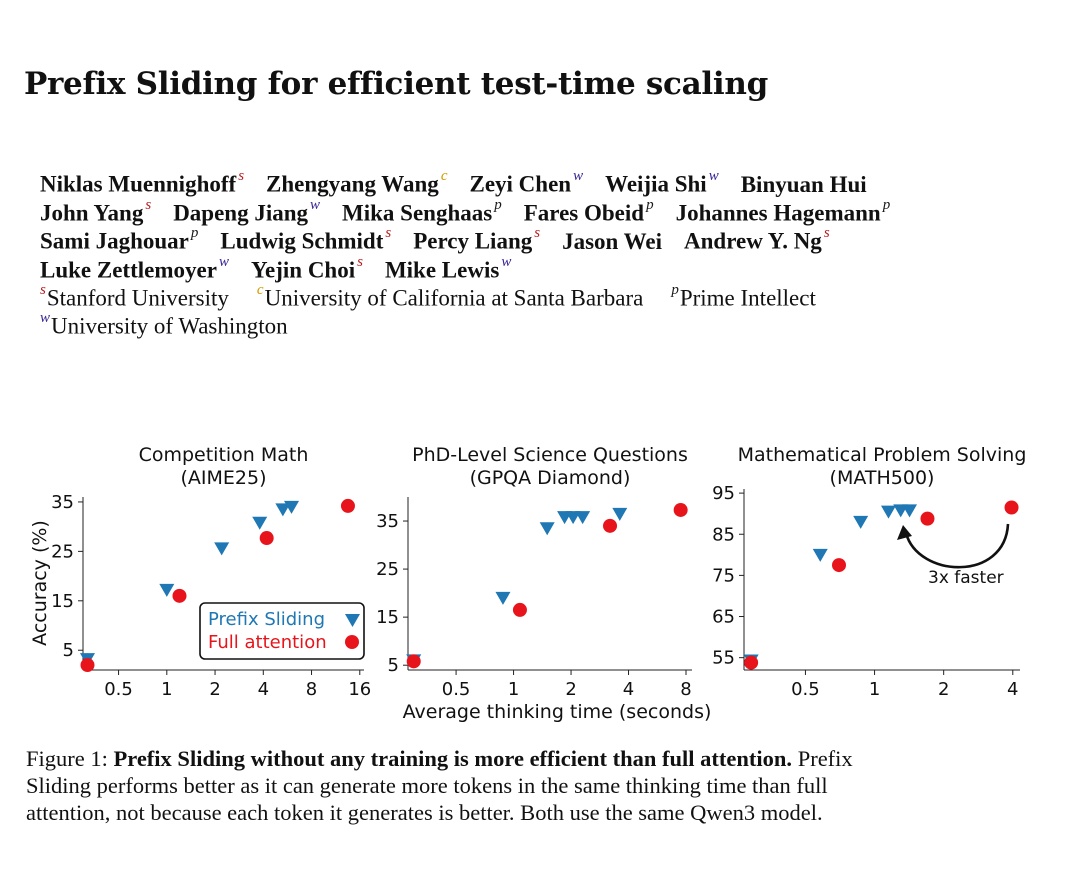 This screenshot has height=895, width=1066. I want to click on author-name-text: Percy Liang, so click(473, 241).